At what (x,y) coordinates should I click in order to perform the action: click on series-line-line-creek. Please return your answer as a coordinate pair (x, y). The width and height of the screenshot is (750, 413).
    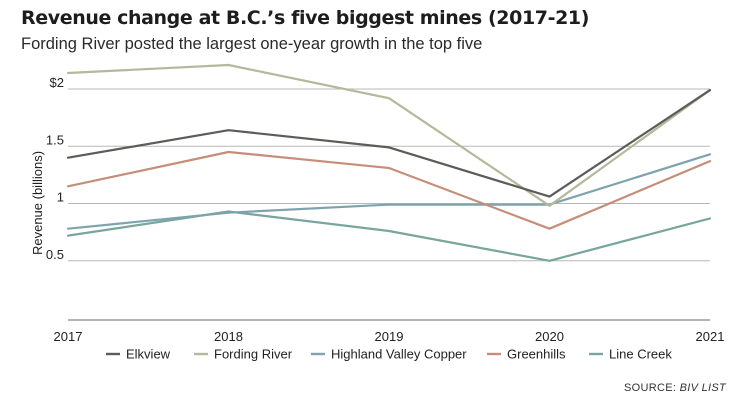
    Looking at the image, I should click on (389, 236).